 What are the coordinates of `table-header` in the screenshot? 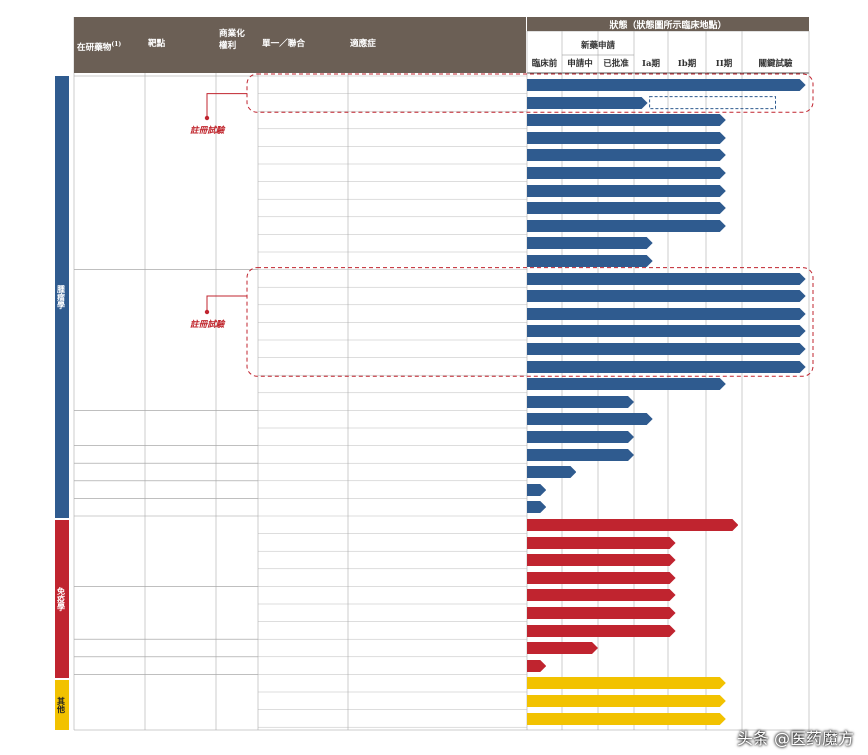 It's located at (300, 45).